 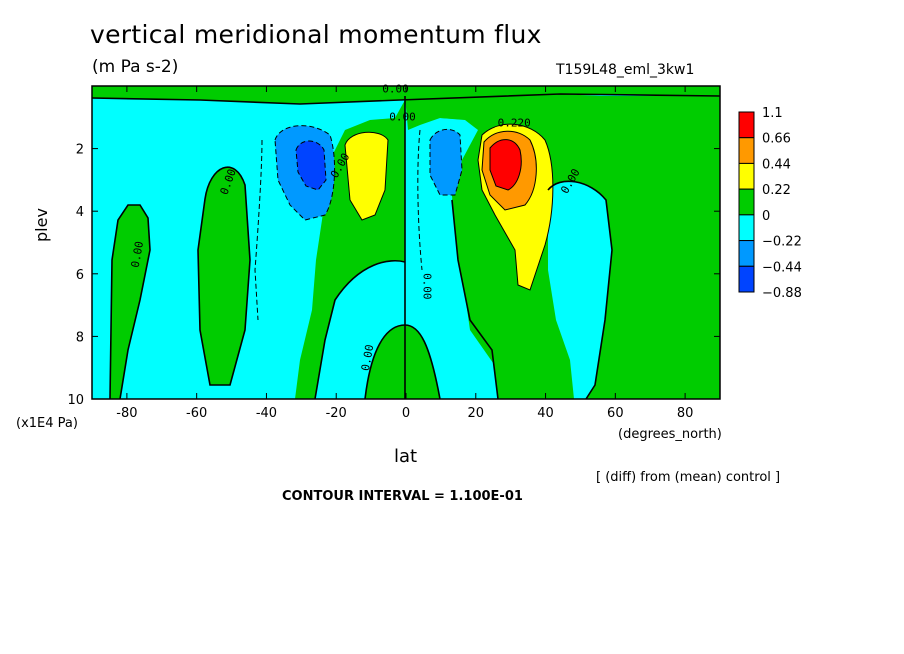 I want to click on colorbar-label: 1.1, so click(x=772, y=113).